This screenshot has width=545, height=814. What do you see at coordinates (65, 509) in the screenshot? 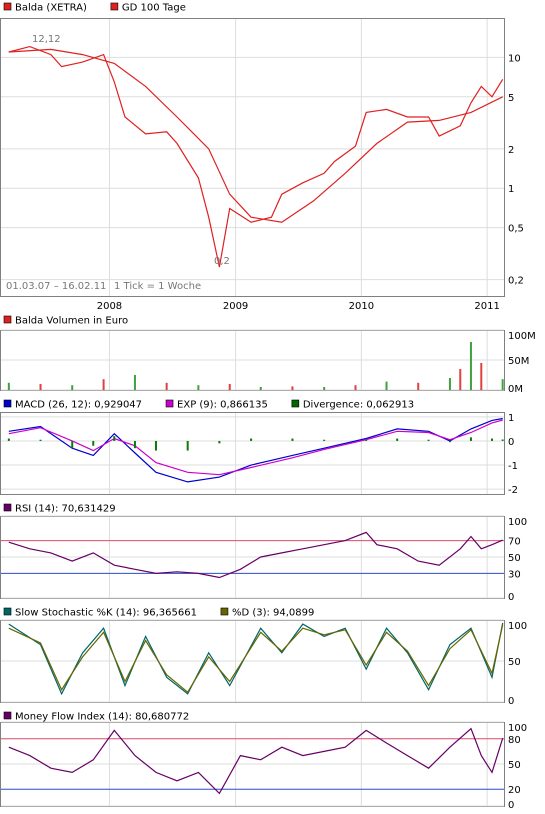
I see `legend-label: RSI (14): 70,631429` at bounding box center [65, 509].